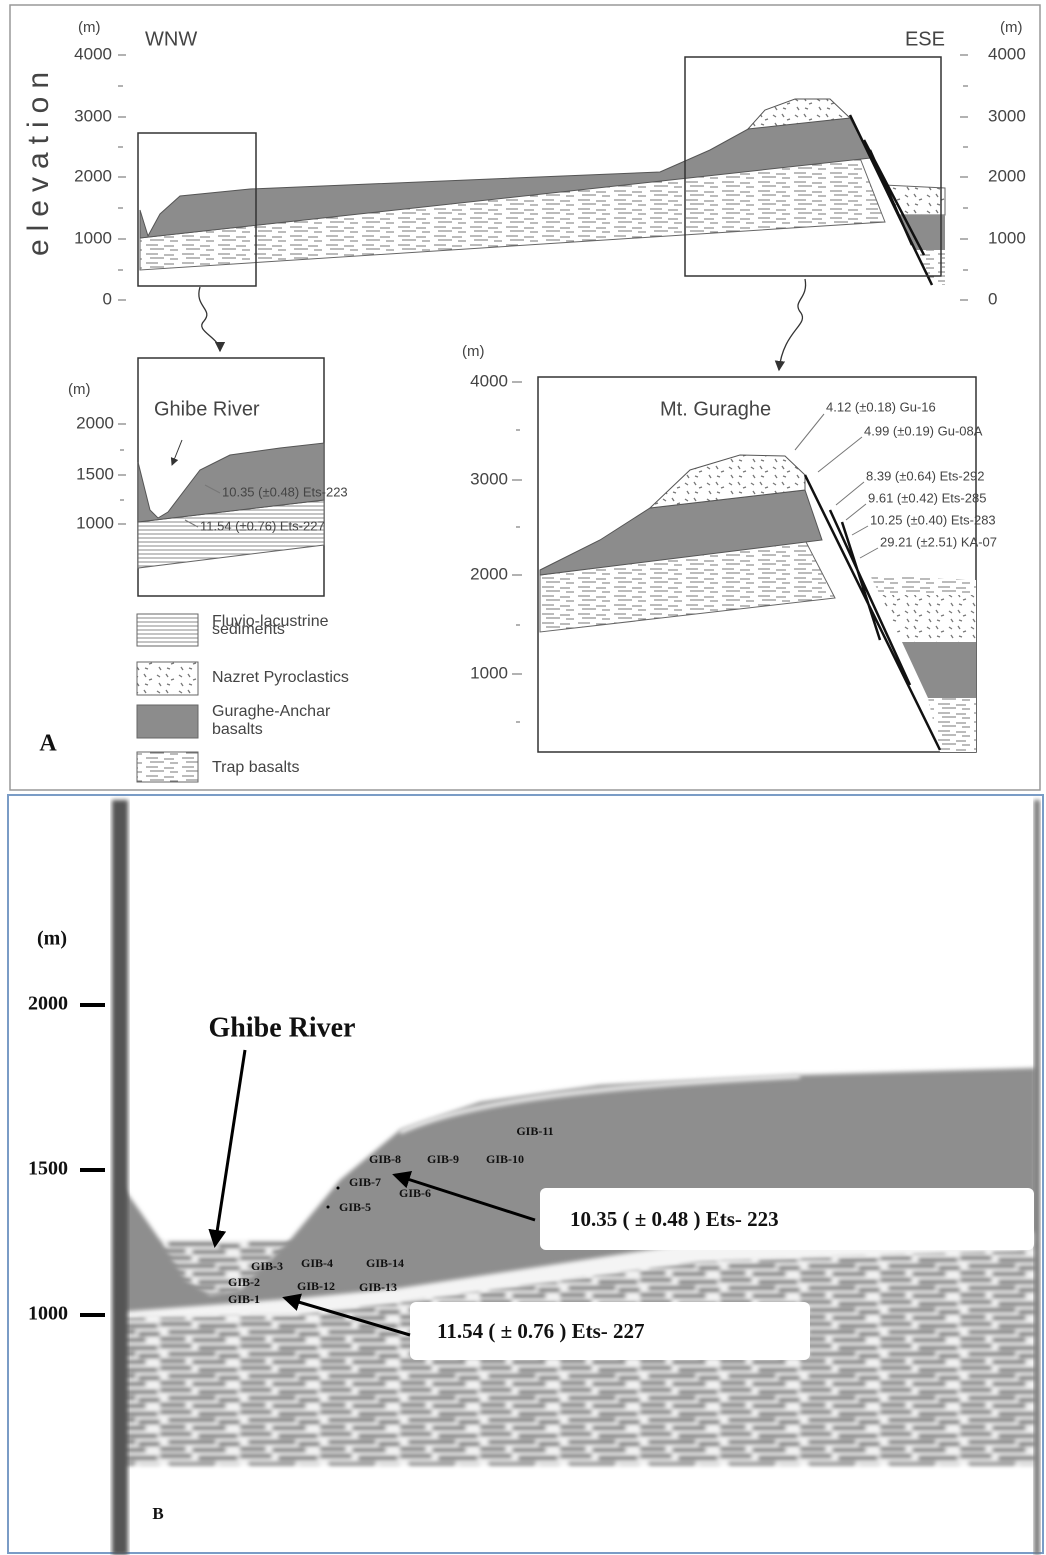  I want to click on age-label: 10.35 ( ± 0.48 ) Ets- 223, so click(674, 1219).